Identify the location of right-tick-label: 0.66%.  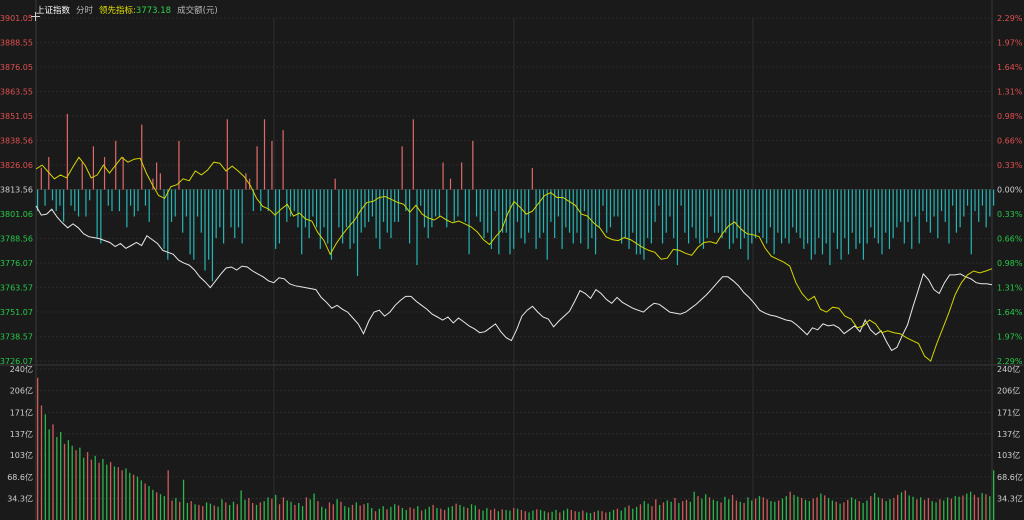
(1010, 239).